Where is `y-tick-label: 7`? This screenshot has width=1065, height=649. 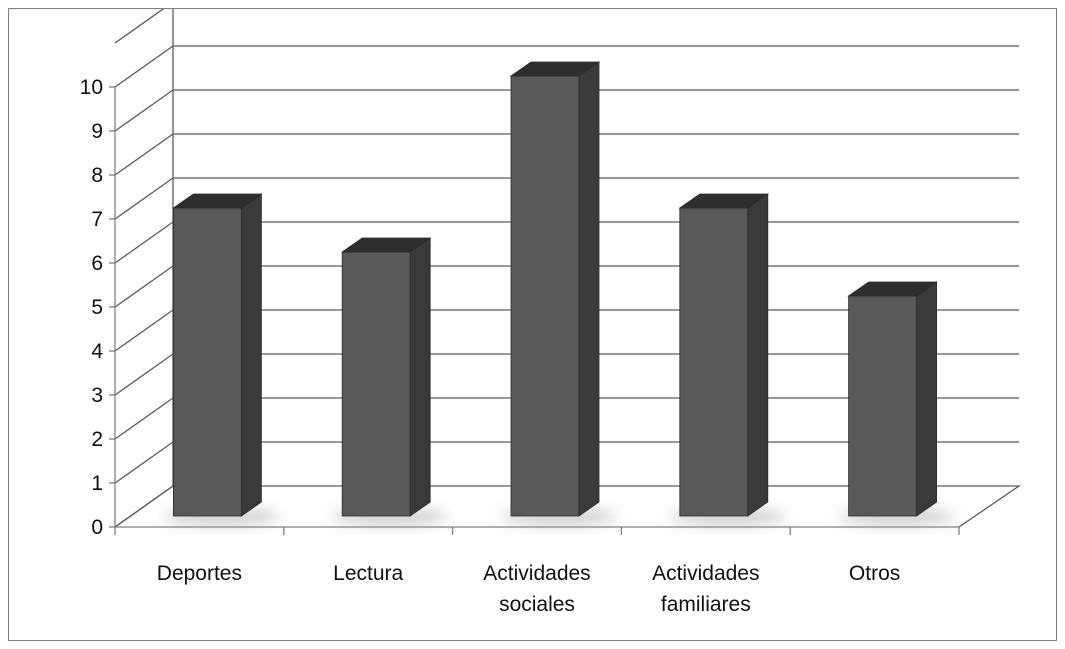
y-tick-label: 7 is located at coordinates (97, 219).